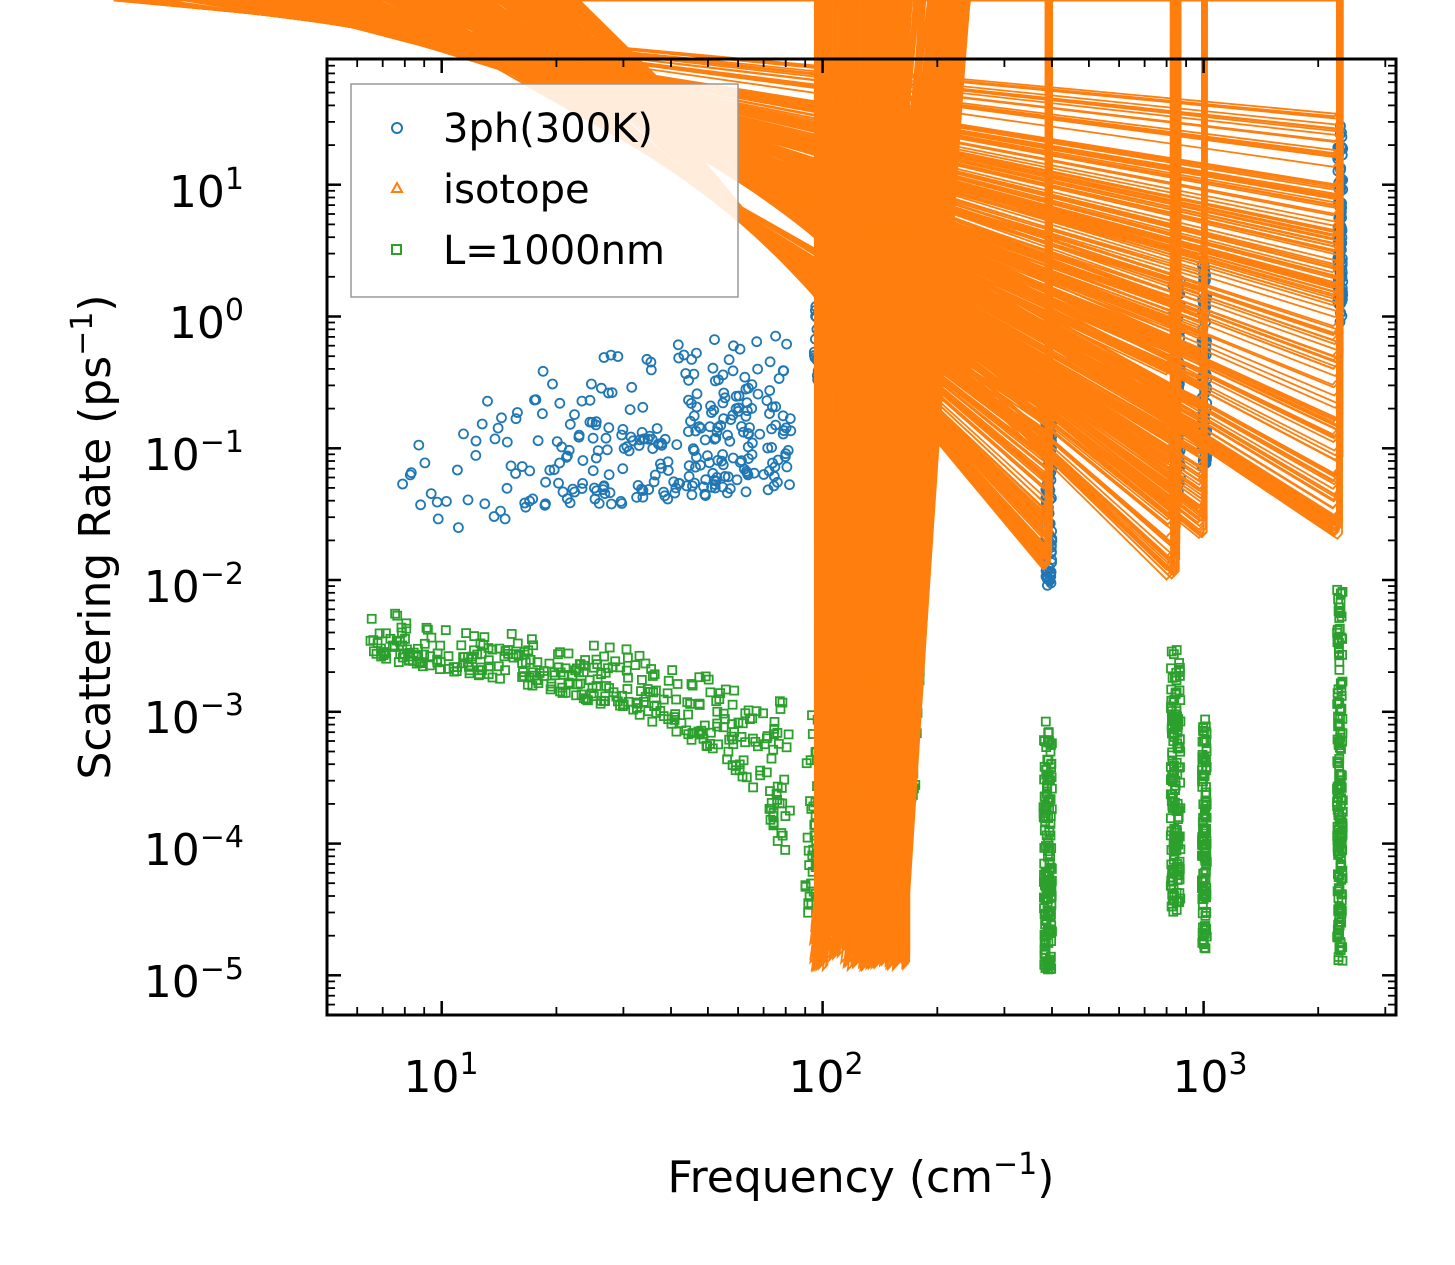  Describe the element at coordinates (604, 357) in the screenshot. I see `point-3ph-300k--0-61` at that location.